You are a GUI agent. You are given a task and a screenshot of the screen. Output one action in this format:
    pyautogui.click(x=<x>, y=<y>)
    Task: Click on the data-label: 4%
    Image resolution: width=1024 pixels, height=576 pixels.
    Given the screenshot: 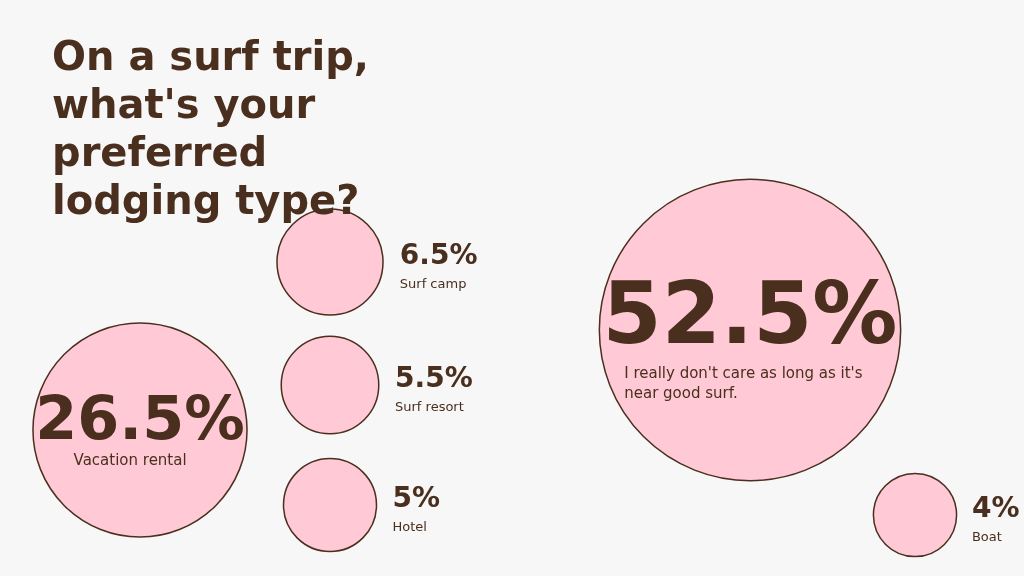 What is the action you would take?
    pyautogui.click(x=995, y=507)
    